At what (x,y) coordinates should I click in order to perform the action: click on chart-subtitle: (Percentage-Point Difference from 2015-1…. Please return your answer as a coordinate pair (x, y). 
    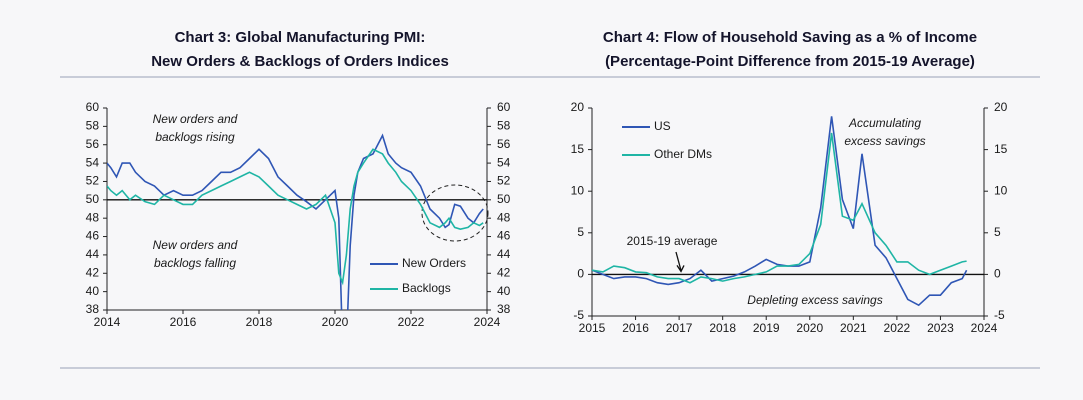
    Looking at the image, I should click on (790, 61).